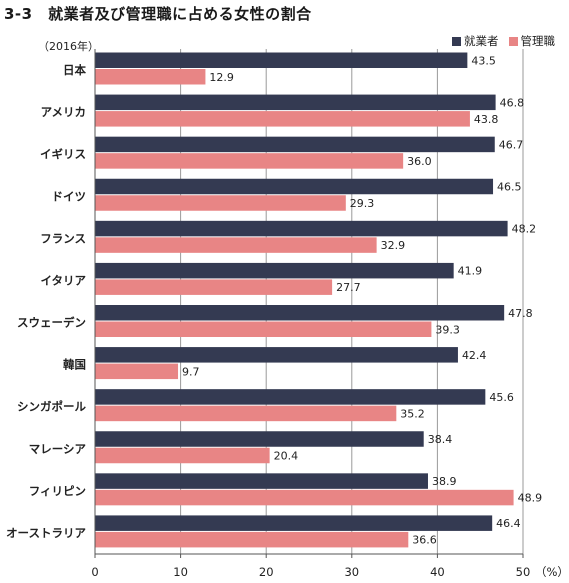 Image resolution: width=569 pixels, height=583 pixels. I want to click on unit-label: （%）, so click(552, 572).